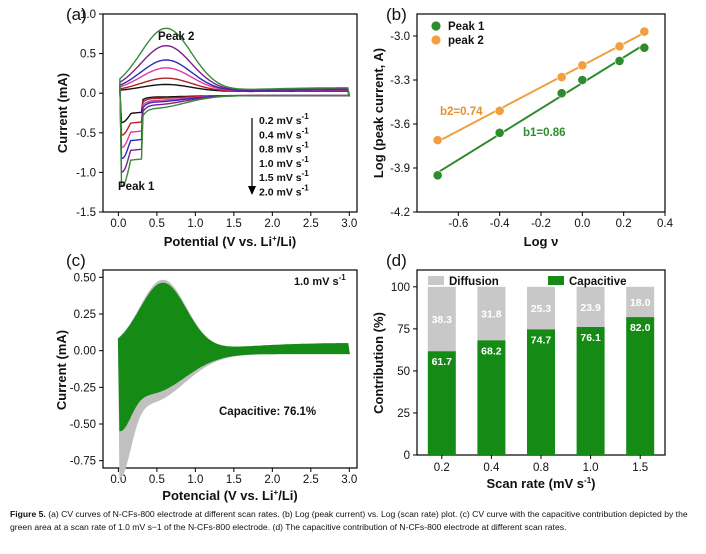 The height and width of the screenshot is (554, 706). Describe the element at coordinates (466, 41) in the screenshot. I see `panel-b-legend-label: peak 2` at that location.